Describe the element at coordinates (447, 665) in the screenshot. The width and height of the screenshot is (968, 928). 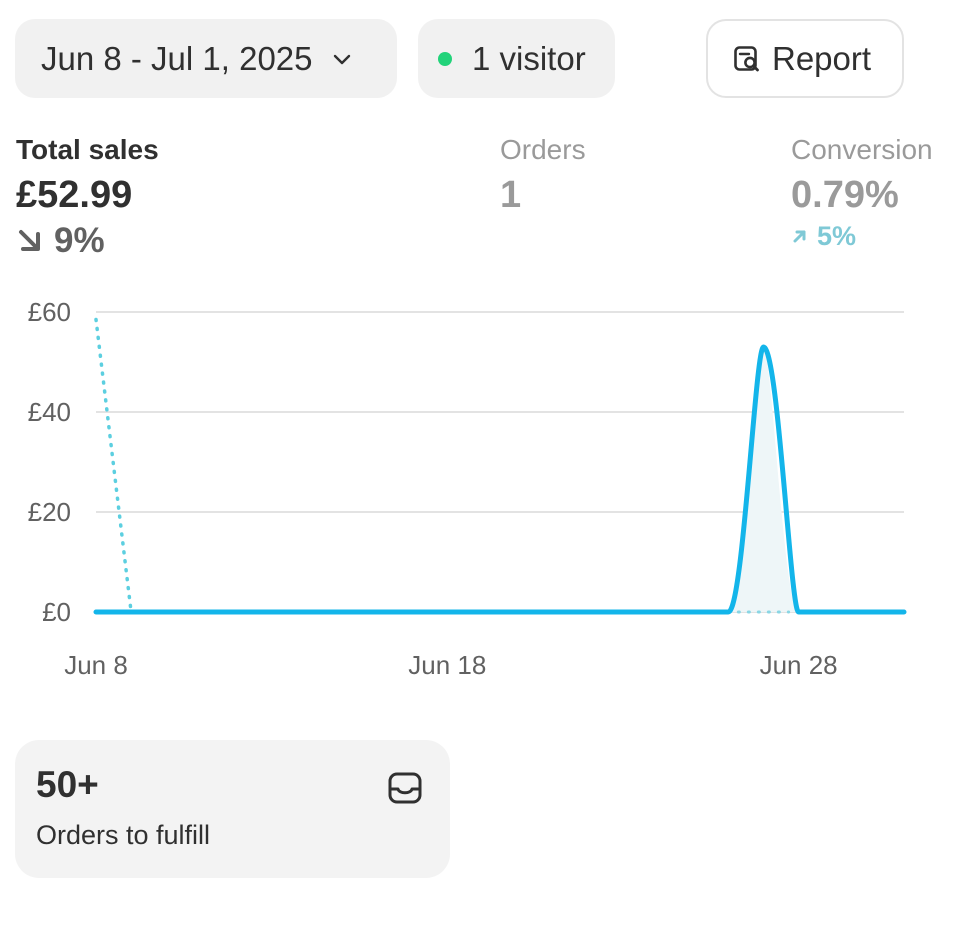
I see `x-tick-label: Jun 18` at that location.